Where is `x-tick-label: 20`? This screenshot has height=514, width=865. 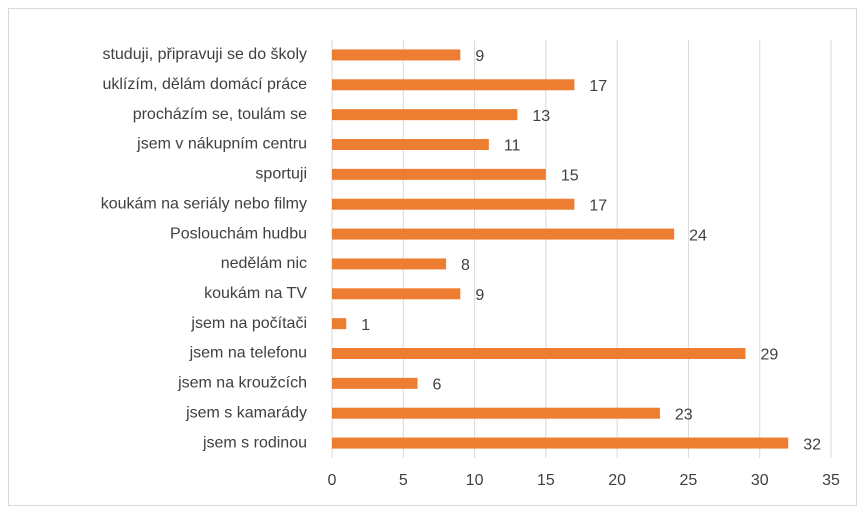 x-tick-label: 20 is located at coordinates (617, 480).